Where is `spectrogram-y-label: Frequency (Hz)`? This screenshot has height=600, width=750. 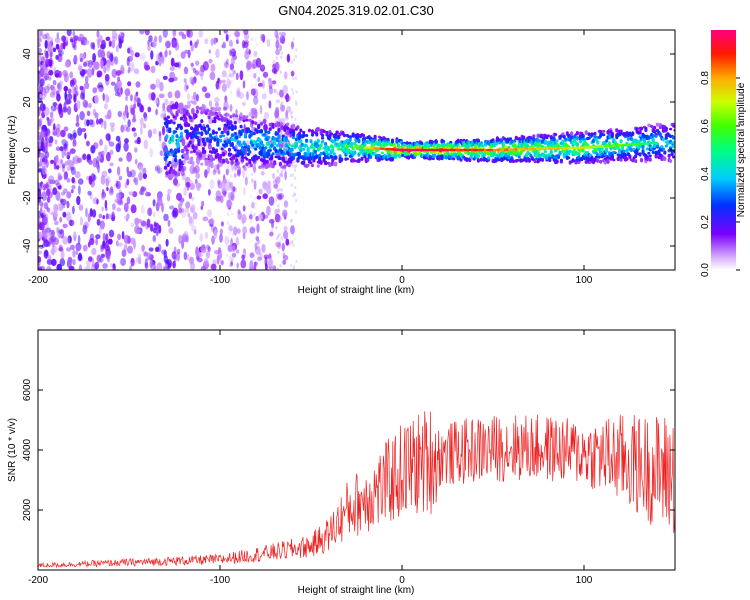 spectrogram-y-label: Frequency (Hz) is located at coordinates (12, 150).